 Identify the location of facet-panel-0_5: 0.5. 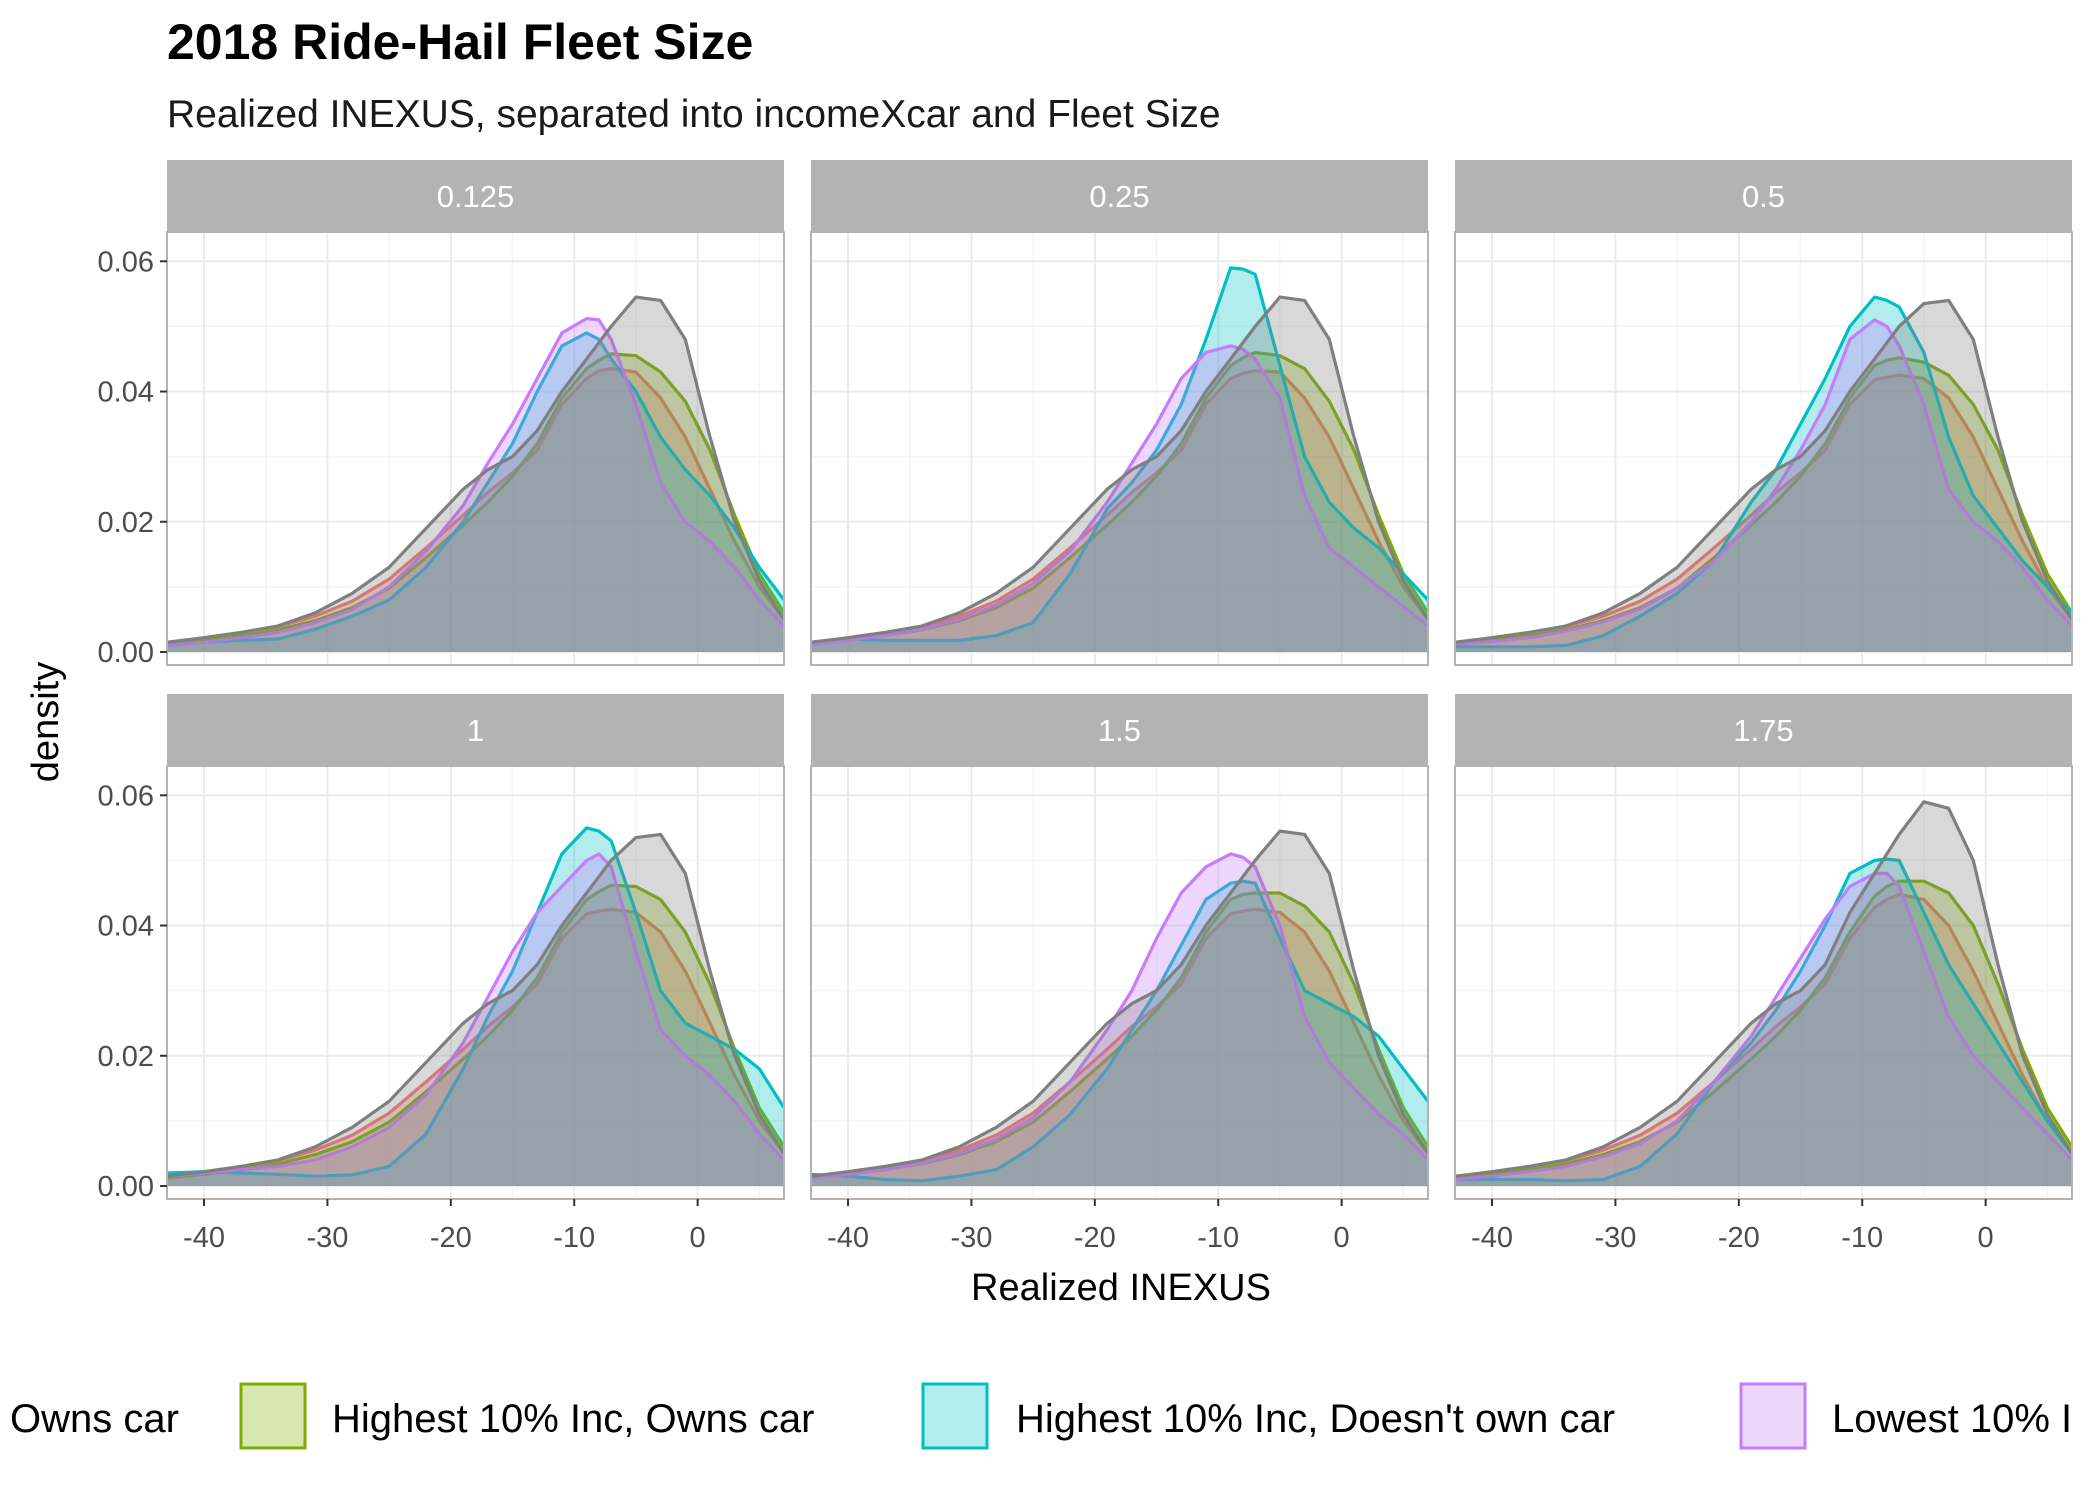
(1763, 413).